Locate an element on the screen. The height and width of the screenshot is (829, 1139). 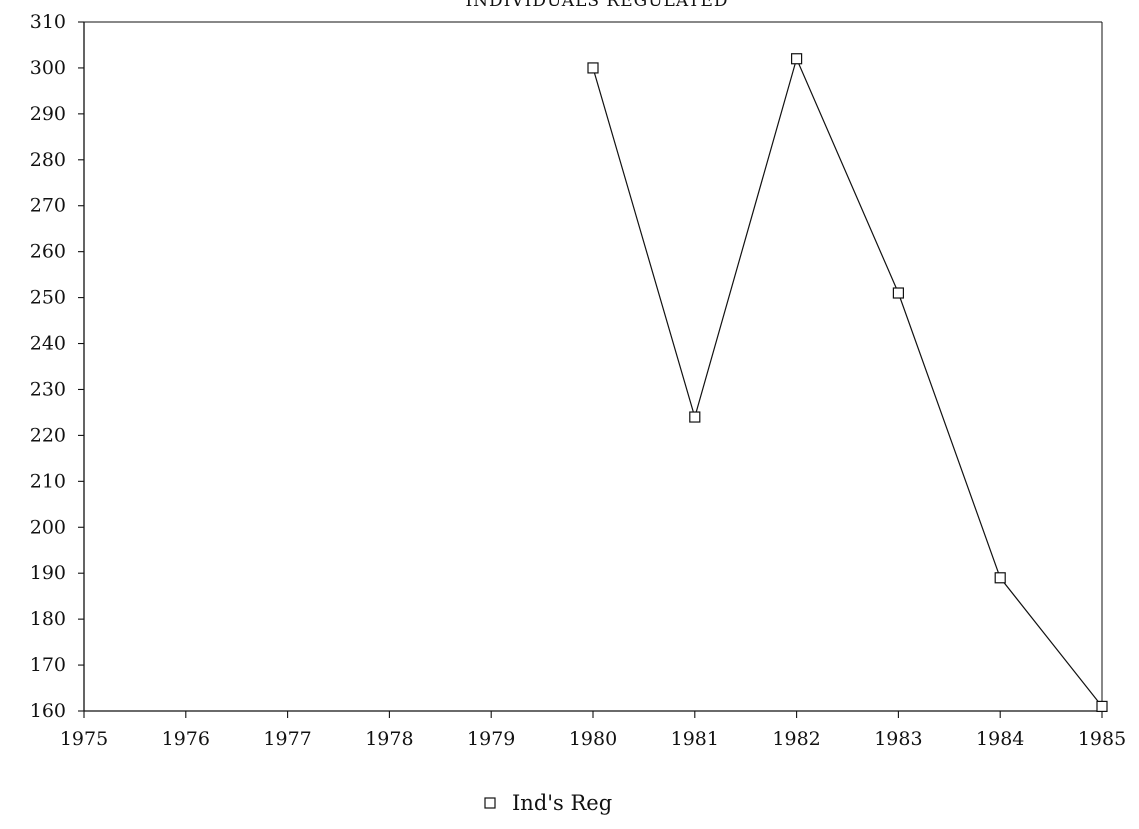
x-tick-label: 1979 is located at coordinates (491, 739).